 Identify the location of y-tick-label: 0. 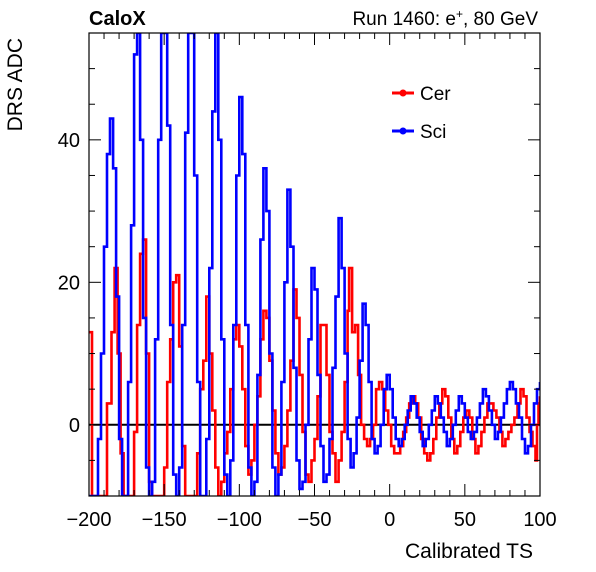
(74, 426).